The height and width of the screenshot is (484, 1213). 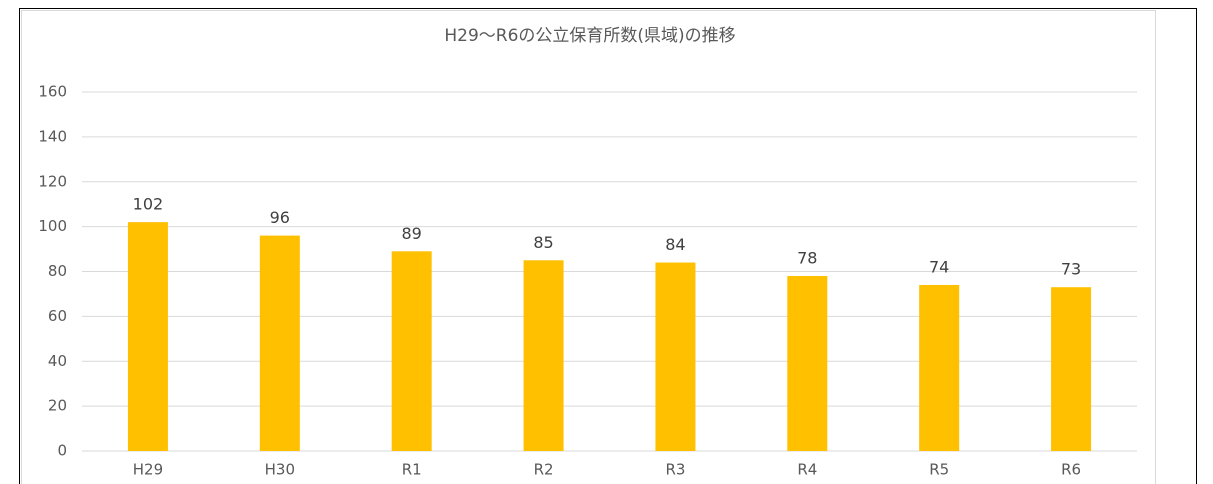 What do you see at coordinates (675, 470) in the screenshot?
I see `x-tick-label: R3` at bounding box center [675, 470].